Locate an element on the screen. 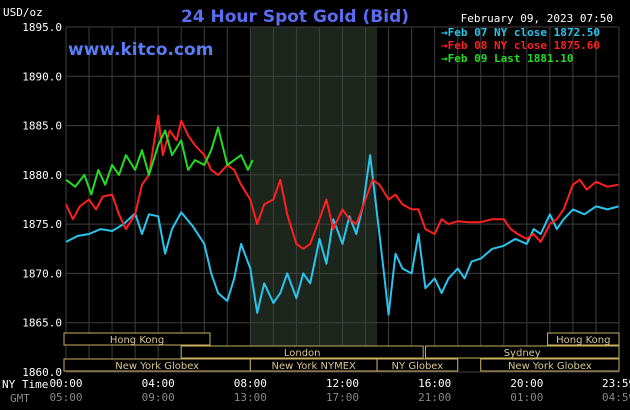 The width and height of the screenshot is (630, 410). legend-entry: →Feb 09 Last 1881.10 is located at coordinates (507, 58).